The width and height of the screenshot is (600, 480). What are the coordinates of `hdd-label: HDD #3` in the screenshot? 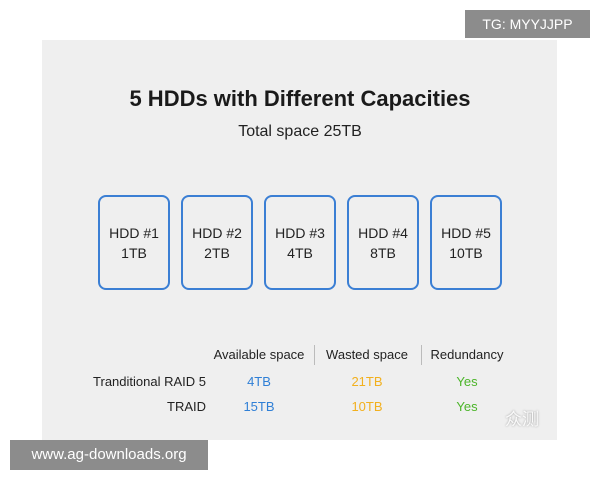 It's located at (300, 232).